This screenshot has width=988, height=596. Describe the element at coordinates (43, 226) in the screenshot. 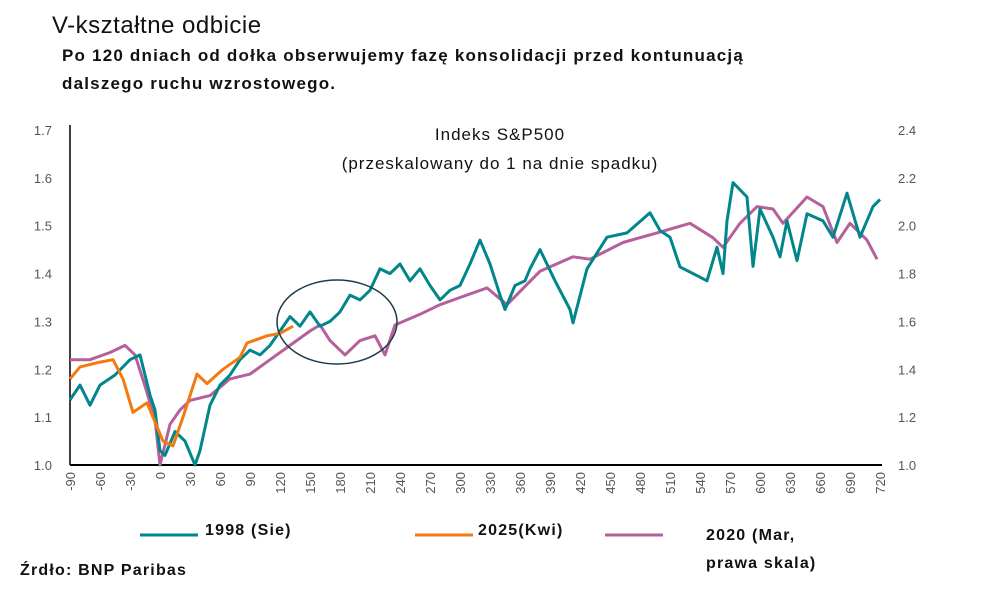

I see `y-tick-left-label: 1.5` at that location.